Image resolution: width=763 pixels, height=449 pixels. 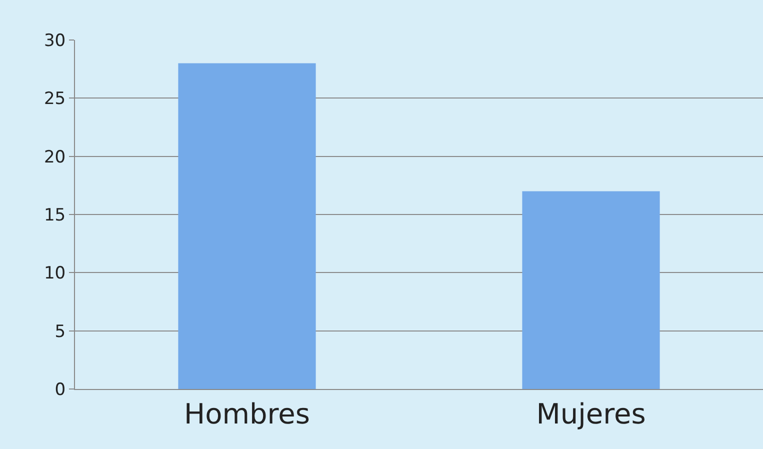 I want to click on y-tick-label: 15, so click(x=55, y=215).